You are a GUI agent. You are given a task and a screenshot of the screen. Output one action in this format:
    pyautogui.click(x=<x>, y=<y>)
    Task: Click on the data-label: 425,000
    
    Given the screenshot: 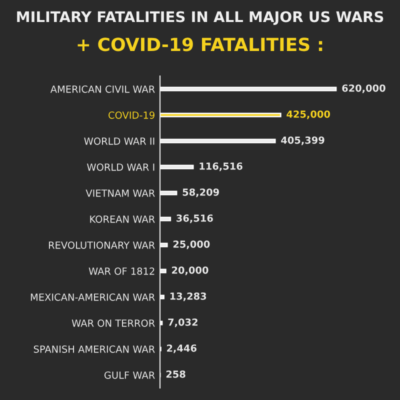 What is the action you would take?
    pyautogui.click(x=308, y=115)
    